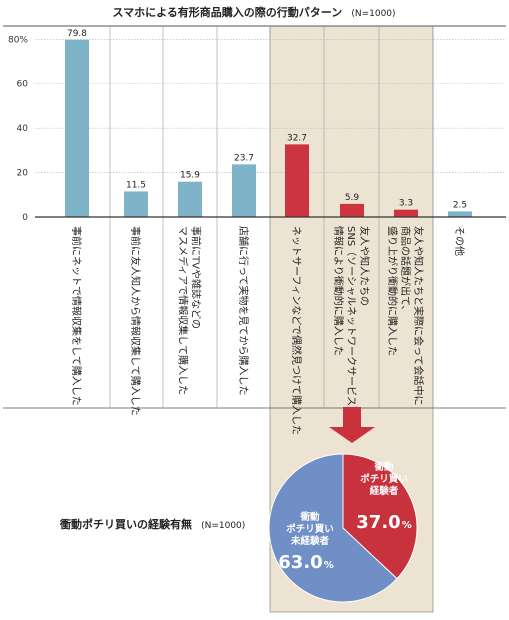 This screenshot has height=620, width=509. What do you see at coordinates (136, 185) in the screenshot?
I see `value-label: 11.5` at bounding box center [136, 185].